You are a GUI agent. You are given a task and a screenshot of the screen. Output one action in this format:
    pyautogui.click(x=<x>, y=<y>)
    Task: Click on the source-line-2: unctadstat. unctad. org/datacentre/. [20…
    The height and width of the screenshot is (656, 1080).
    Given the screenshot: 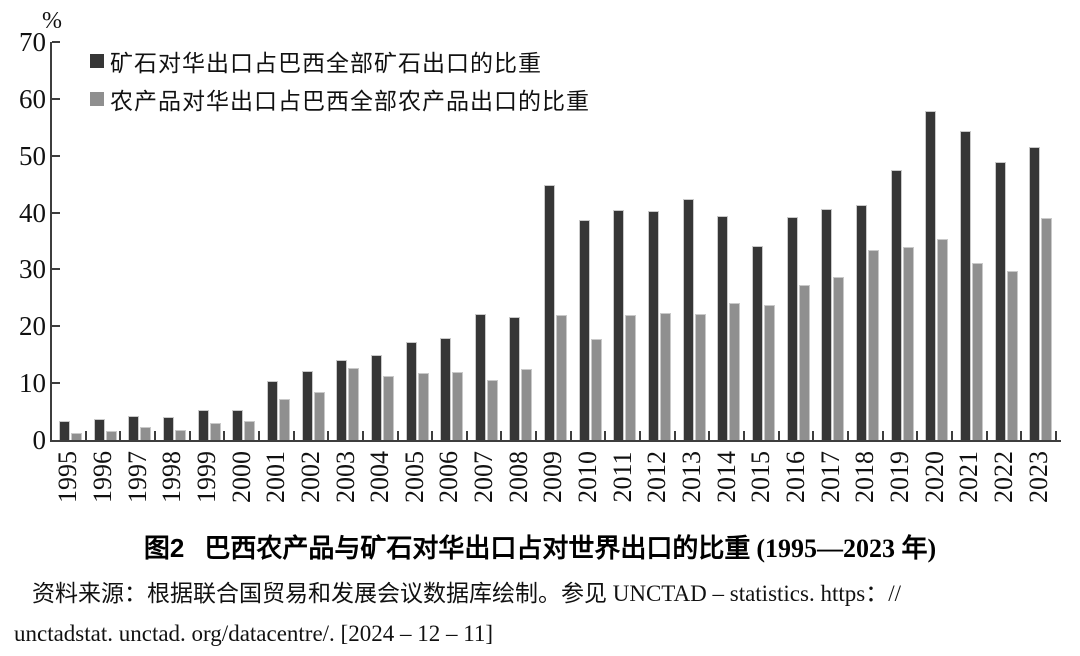 What is the action you would take?
    pyautogui.click(x=254, y=633)
    